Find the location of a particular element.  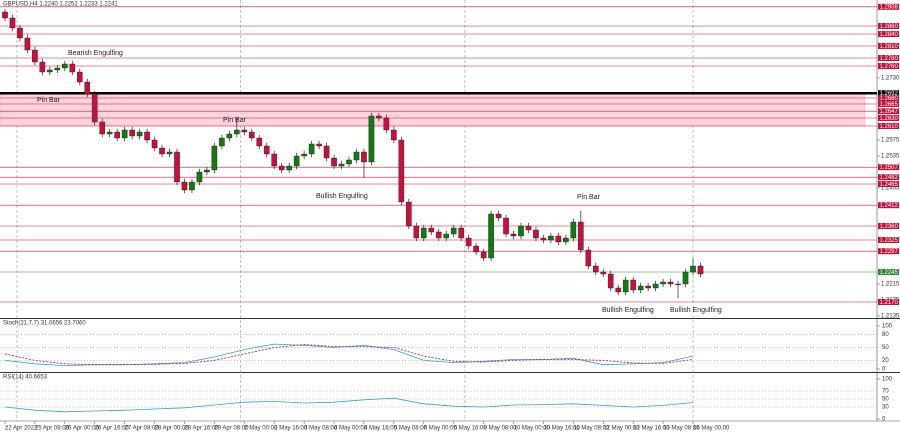

level-label: 1.2482 is located at coordinates (889, 178).